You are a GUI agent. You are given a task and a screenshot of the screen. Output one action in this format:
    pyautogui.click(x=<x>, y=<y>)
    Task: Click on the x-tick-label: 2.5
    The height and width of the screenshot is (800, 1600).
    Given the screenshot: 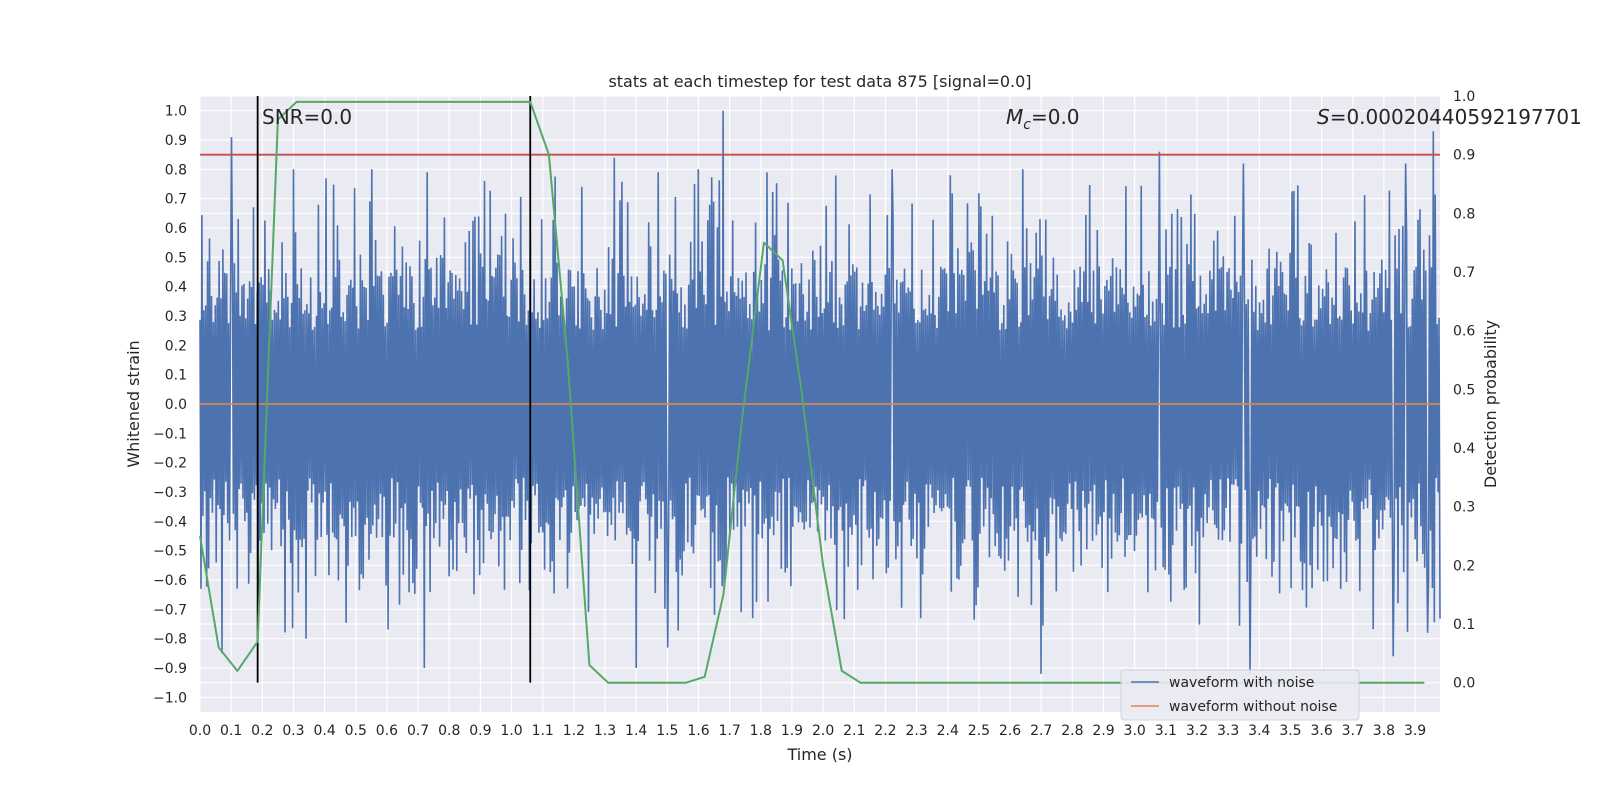 What is the action you would take?
    pyautogui.click(x=979, y=731)
    